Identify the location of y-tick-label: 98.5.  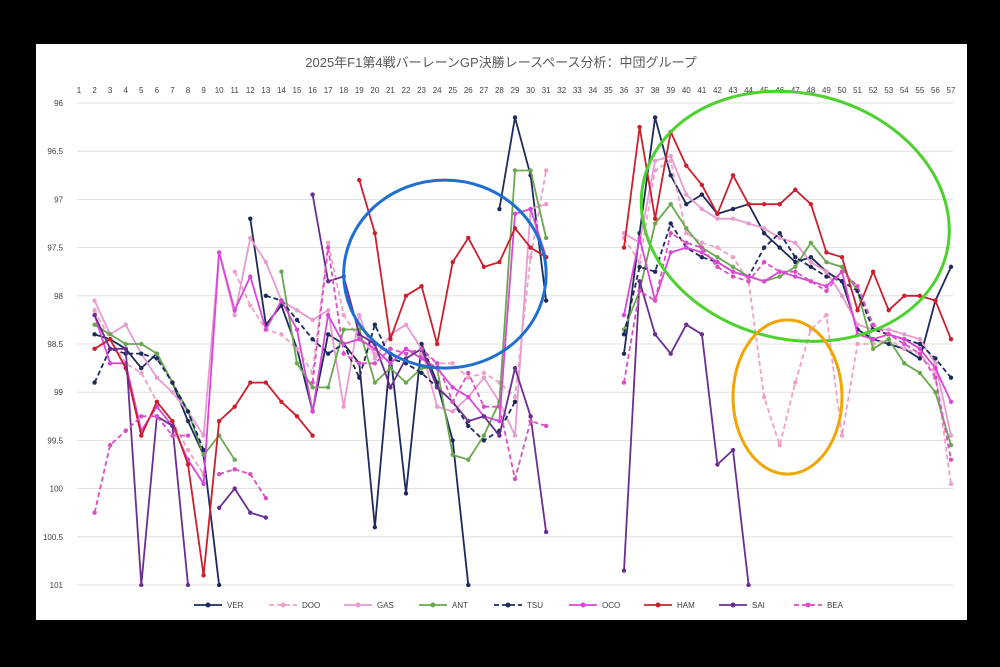
(55, 344).